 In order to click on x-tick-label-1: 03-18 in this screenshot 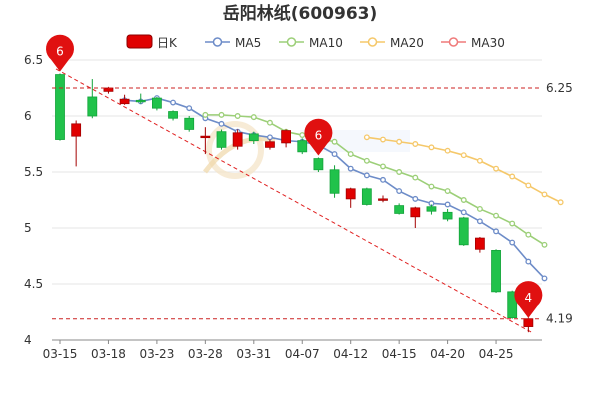, I will do `click(108, 354)`.